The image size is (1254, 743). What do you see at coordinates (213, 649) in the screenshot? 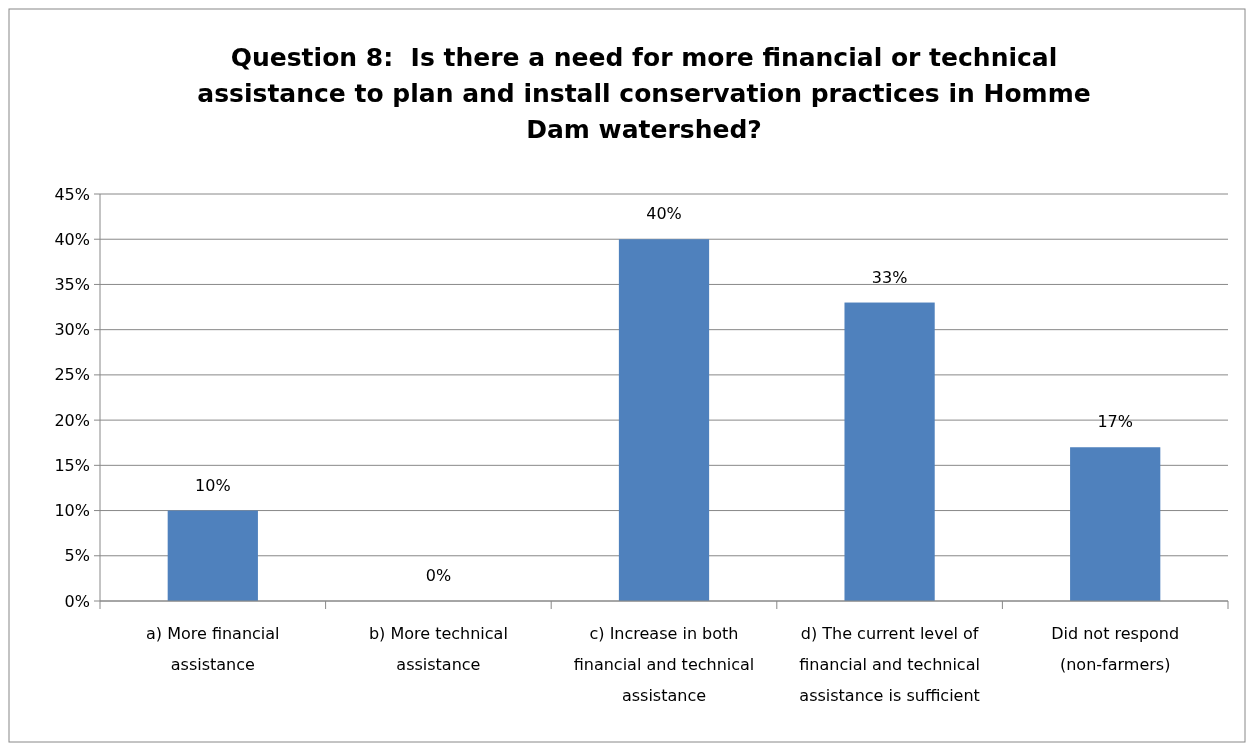
I see `x-tick-label: a) More financial assistance` at bounding box center [213, 649].